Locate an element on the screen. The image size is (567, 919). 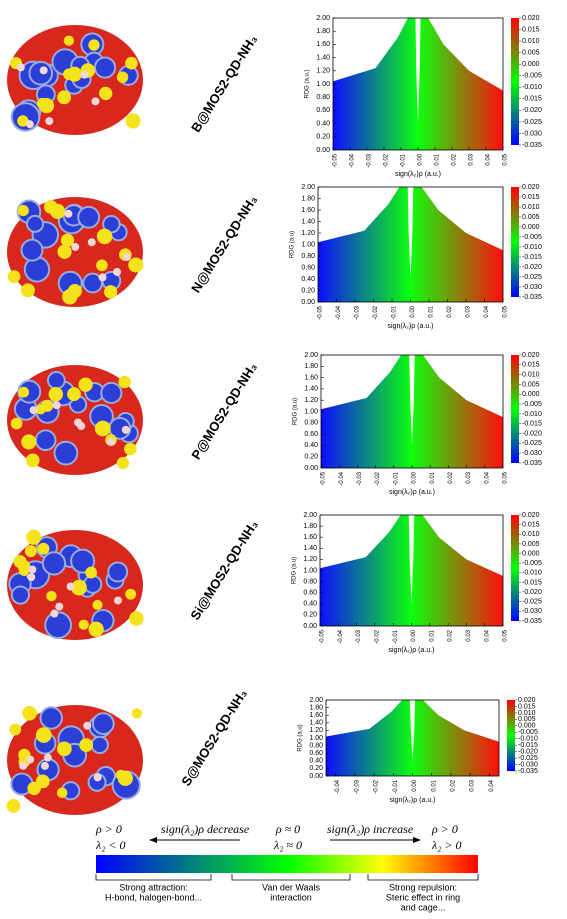
y-axis-label: RDG (a.u.) is located at coordinates (308, 83).